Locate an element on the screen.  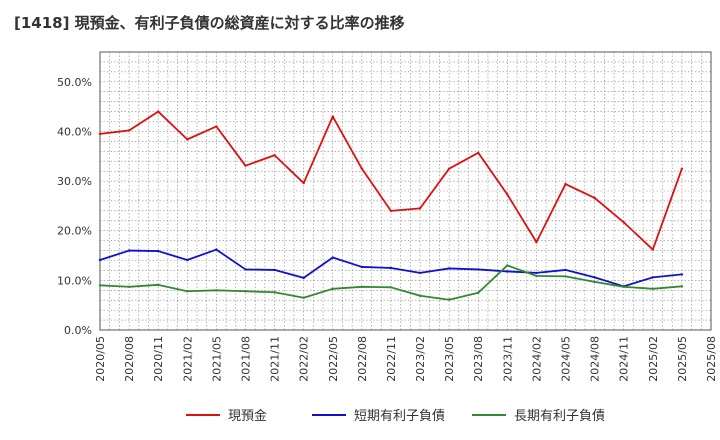
y-tick-label: 50.0% is located at coordinates (74, 82).